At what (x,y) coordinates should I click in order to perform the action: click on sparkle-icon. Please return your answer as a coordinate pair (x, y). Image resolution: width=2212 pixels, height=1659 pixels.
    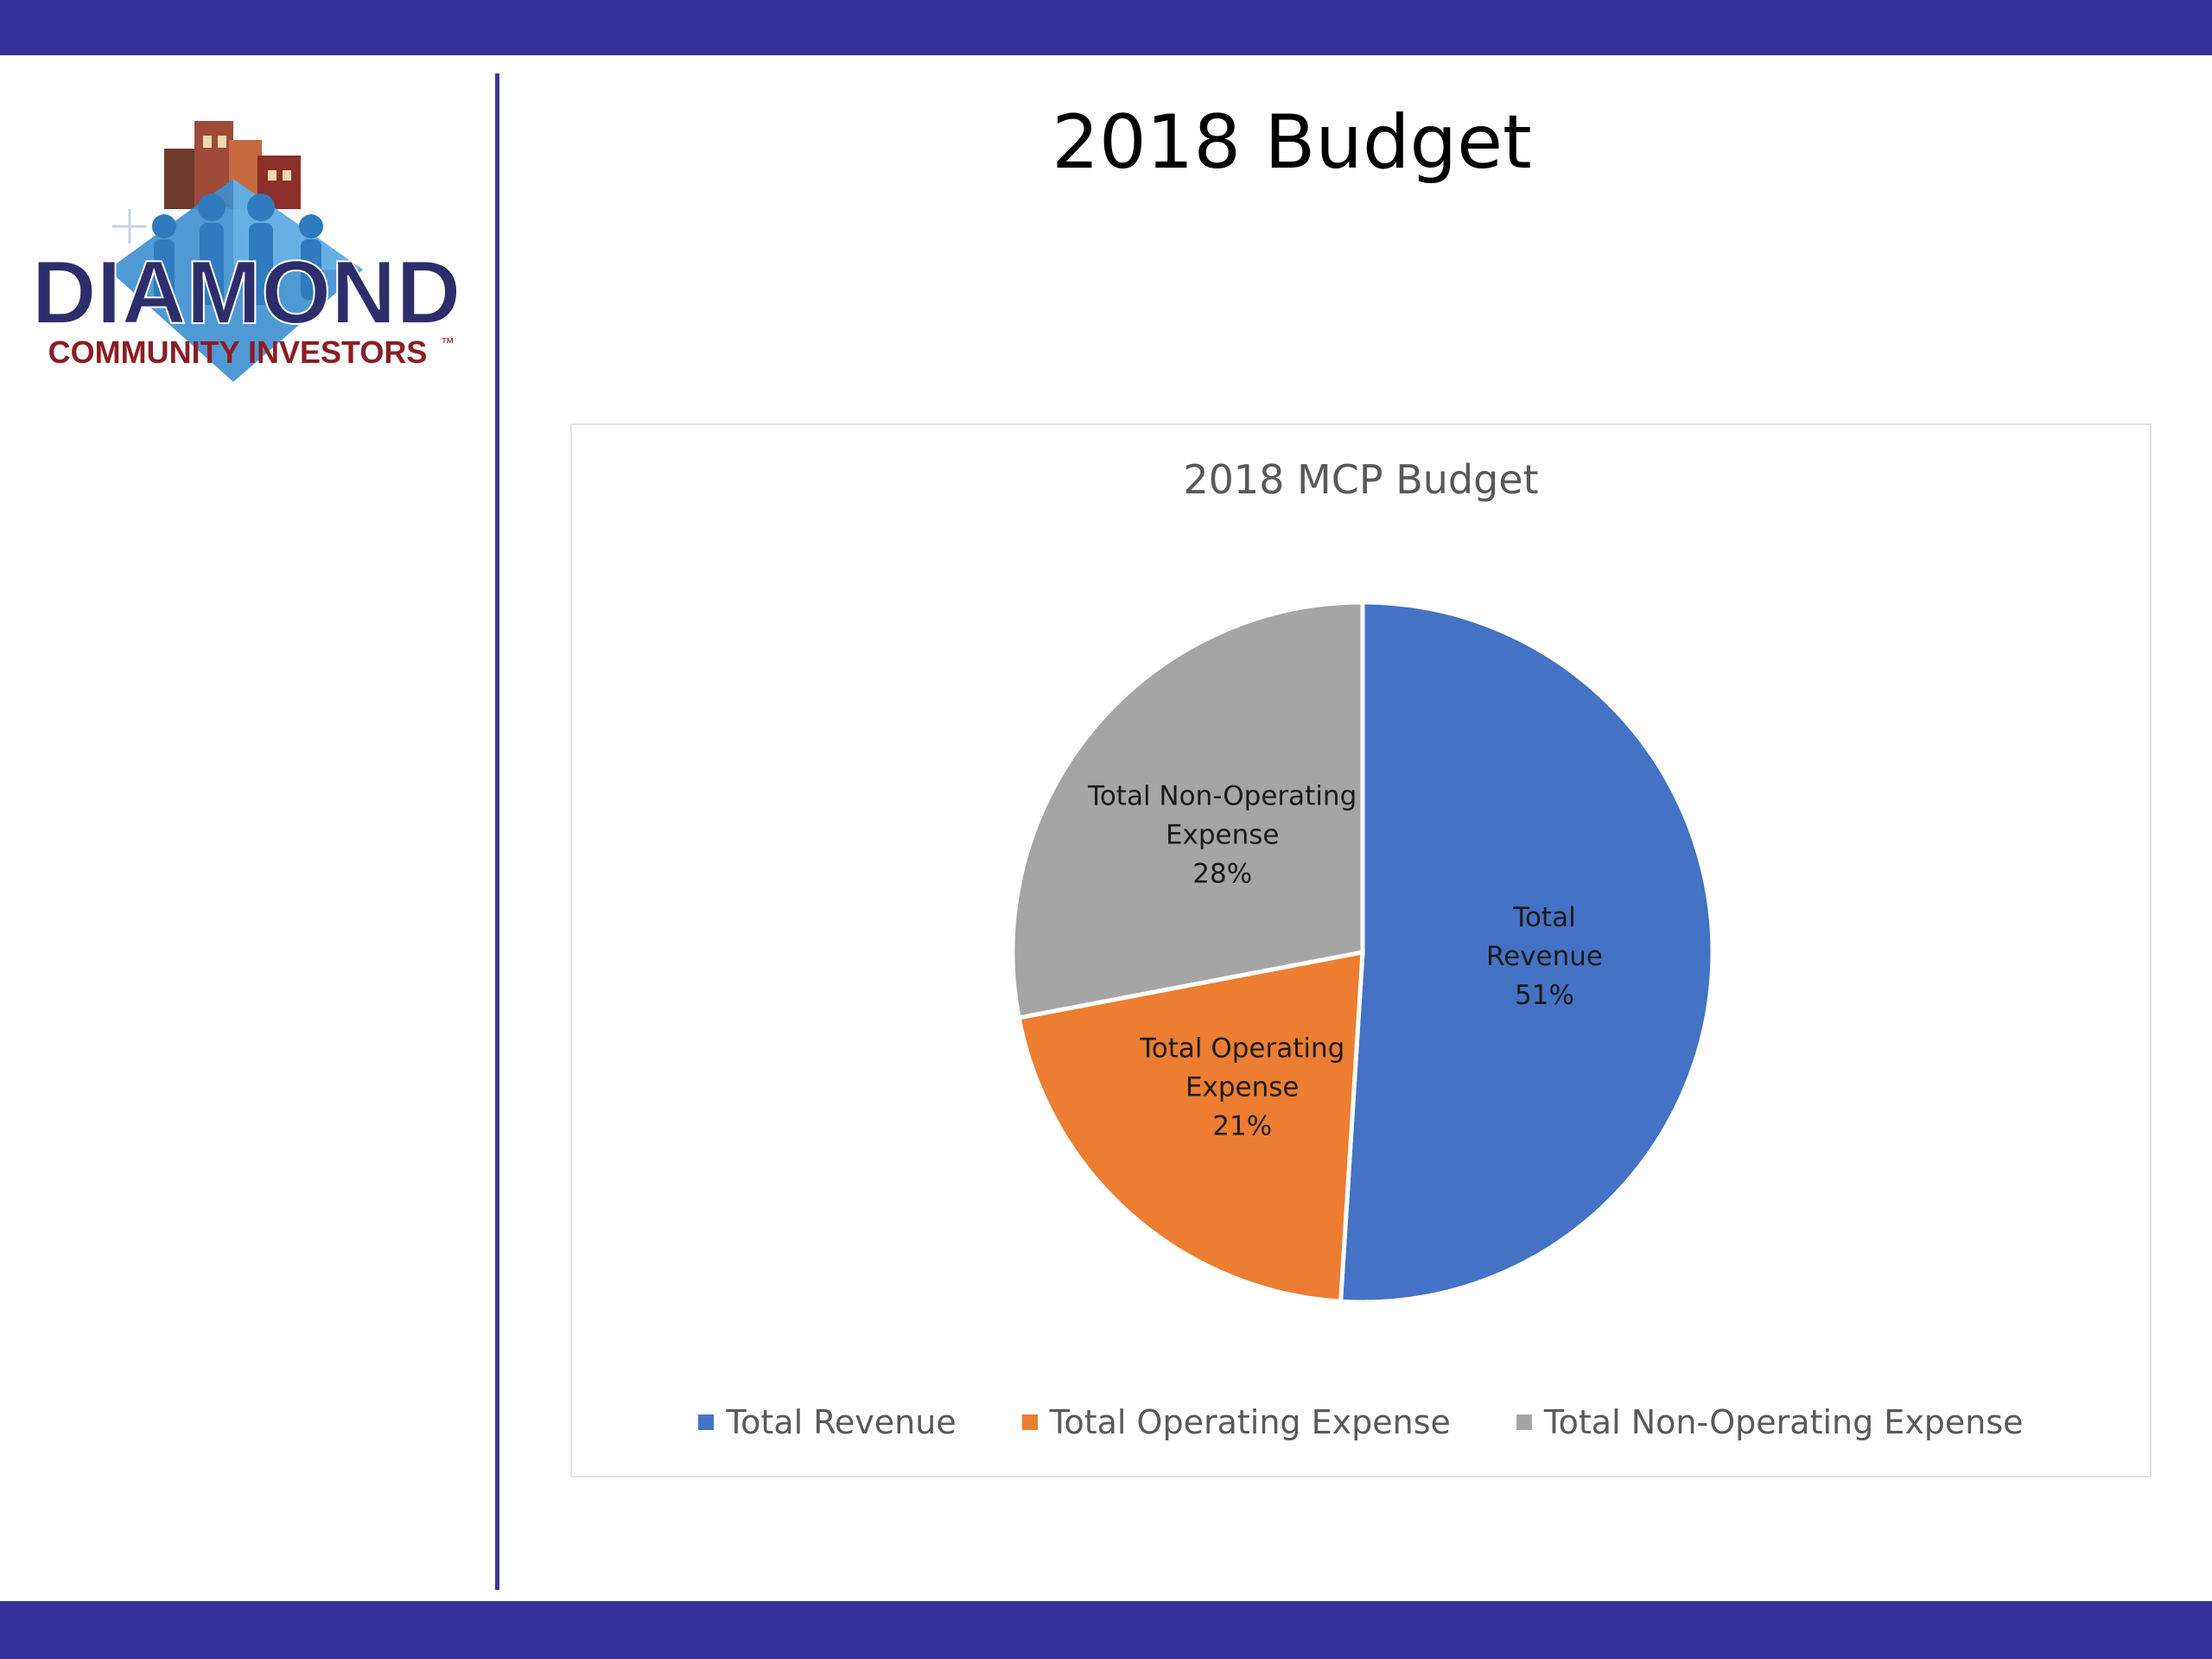
    Looking at the image, I should click on (129, 226).